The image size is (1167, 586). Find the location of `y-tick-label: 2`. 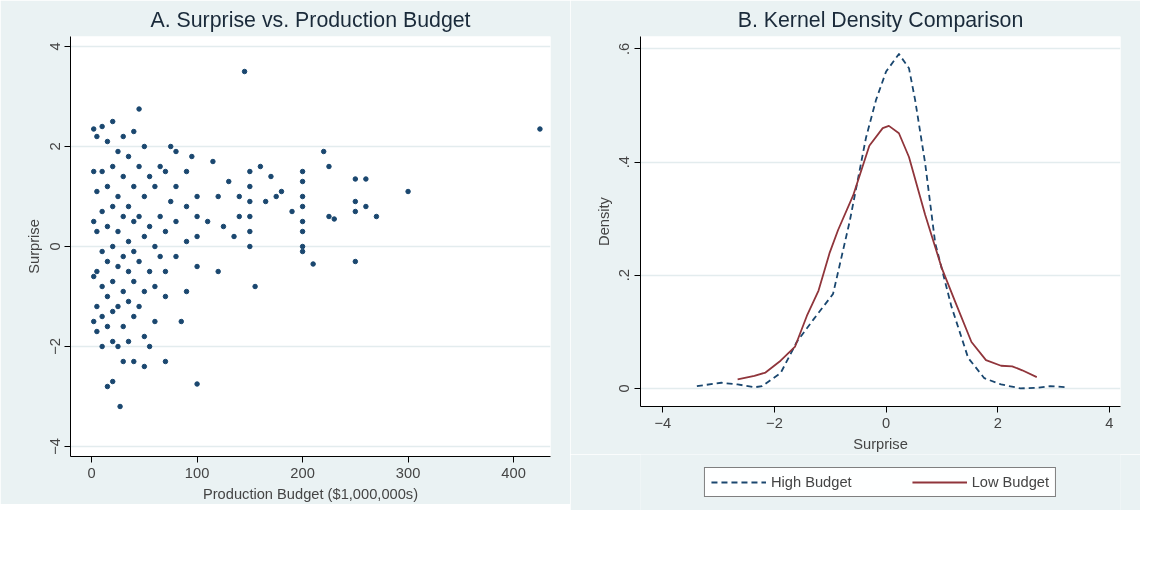

y-tick-label: 2 is located at coordinates (54, 146).